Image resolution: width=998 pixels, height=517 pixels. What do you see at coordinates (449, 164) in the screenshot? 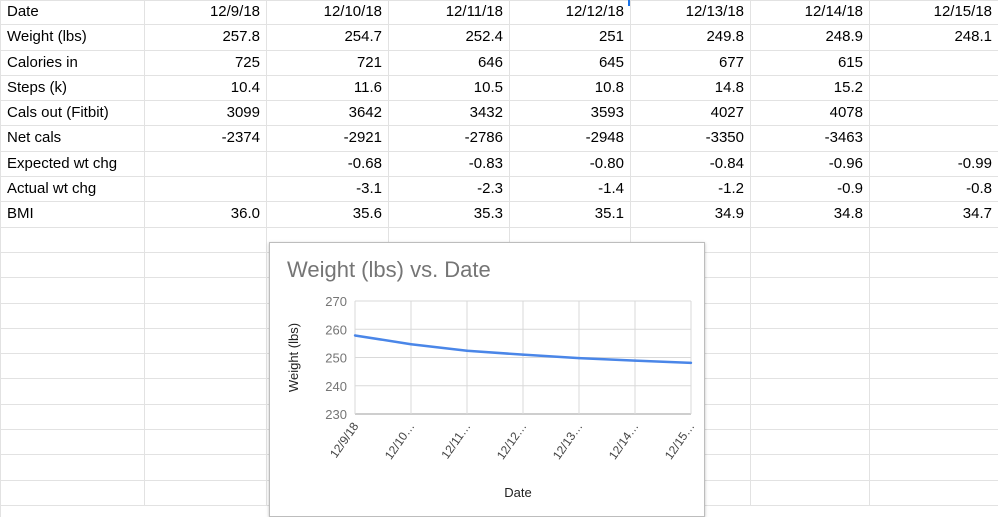
I see `cell-r6-c2: -0.83` at bounding box center [449, 164].